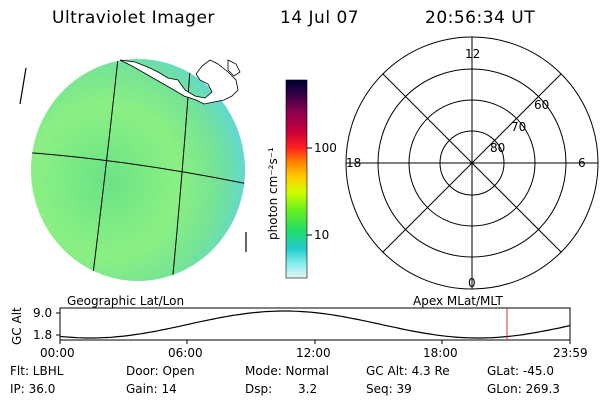  I want to click on coastline, so click(180, 82).